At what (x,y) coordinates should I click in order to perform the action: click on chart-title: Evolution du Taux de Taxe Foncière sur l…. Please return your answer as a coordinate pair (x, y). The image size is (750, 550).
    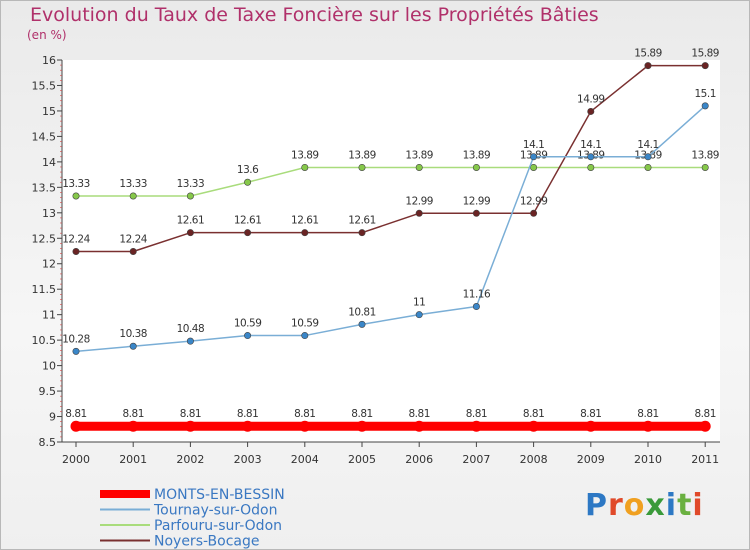
    Looking at the image, I should click on (314, 15).